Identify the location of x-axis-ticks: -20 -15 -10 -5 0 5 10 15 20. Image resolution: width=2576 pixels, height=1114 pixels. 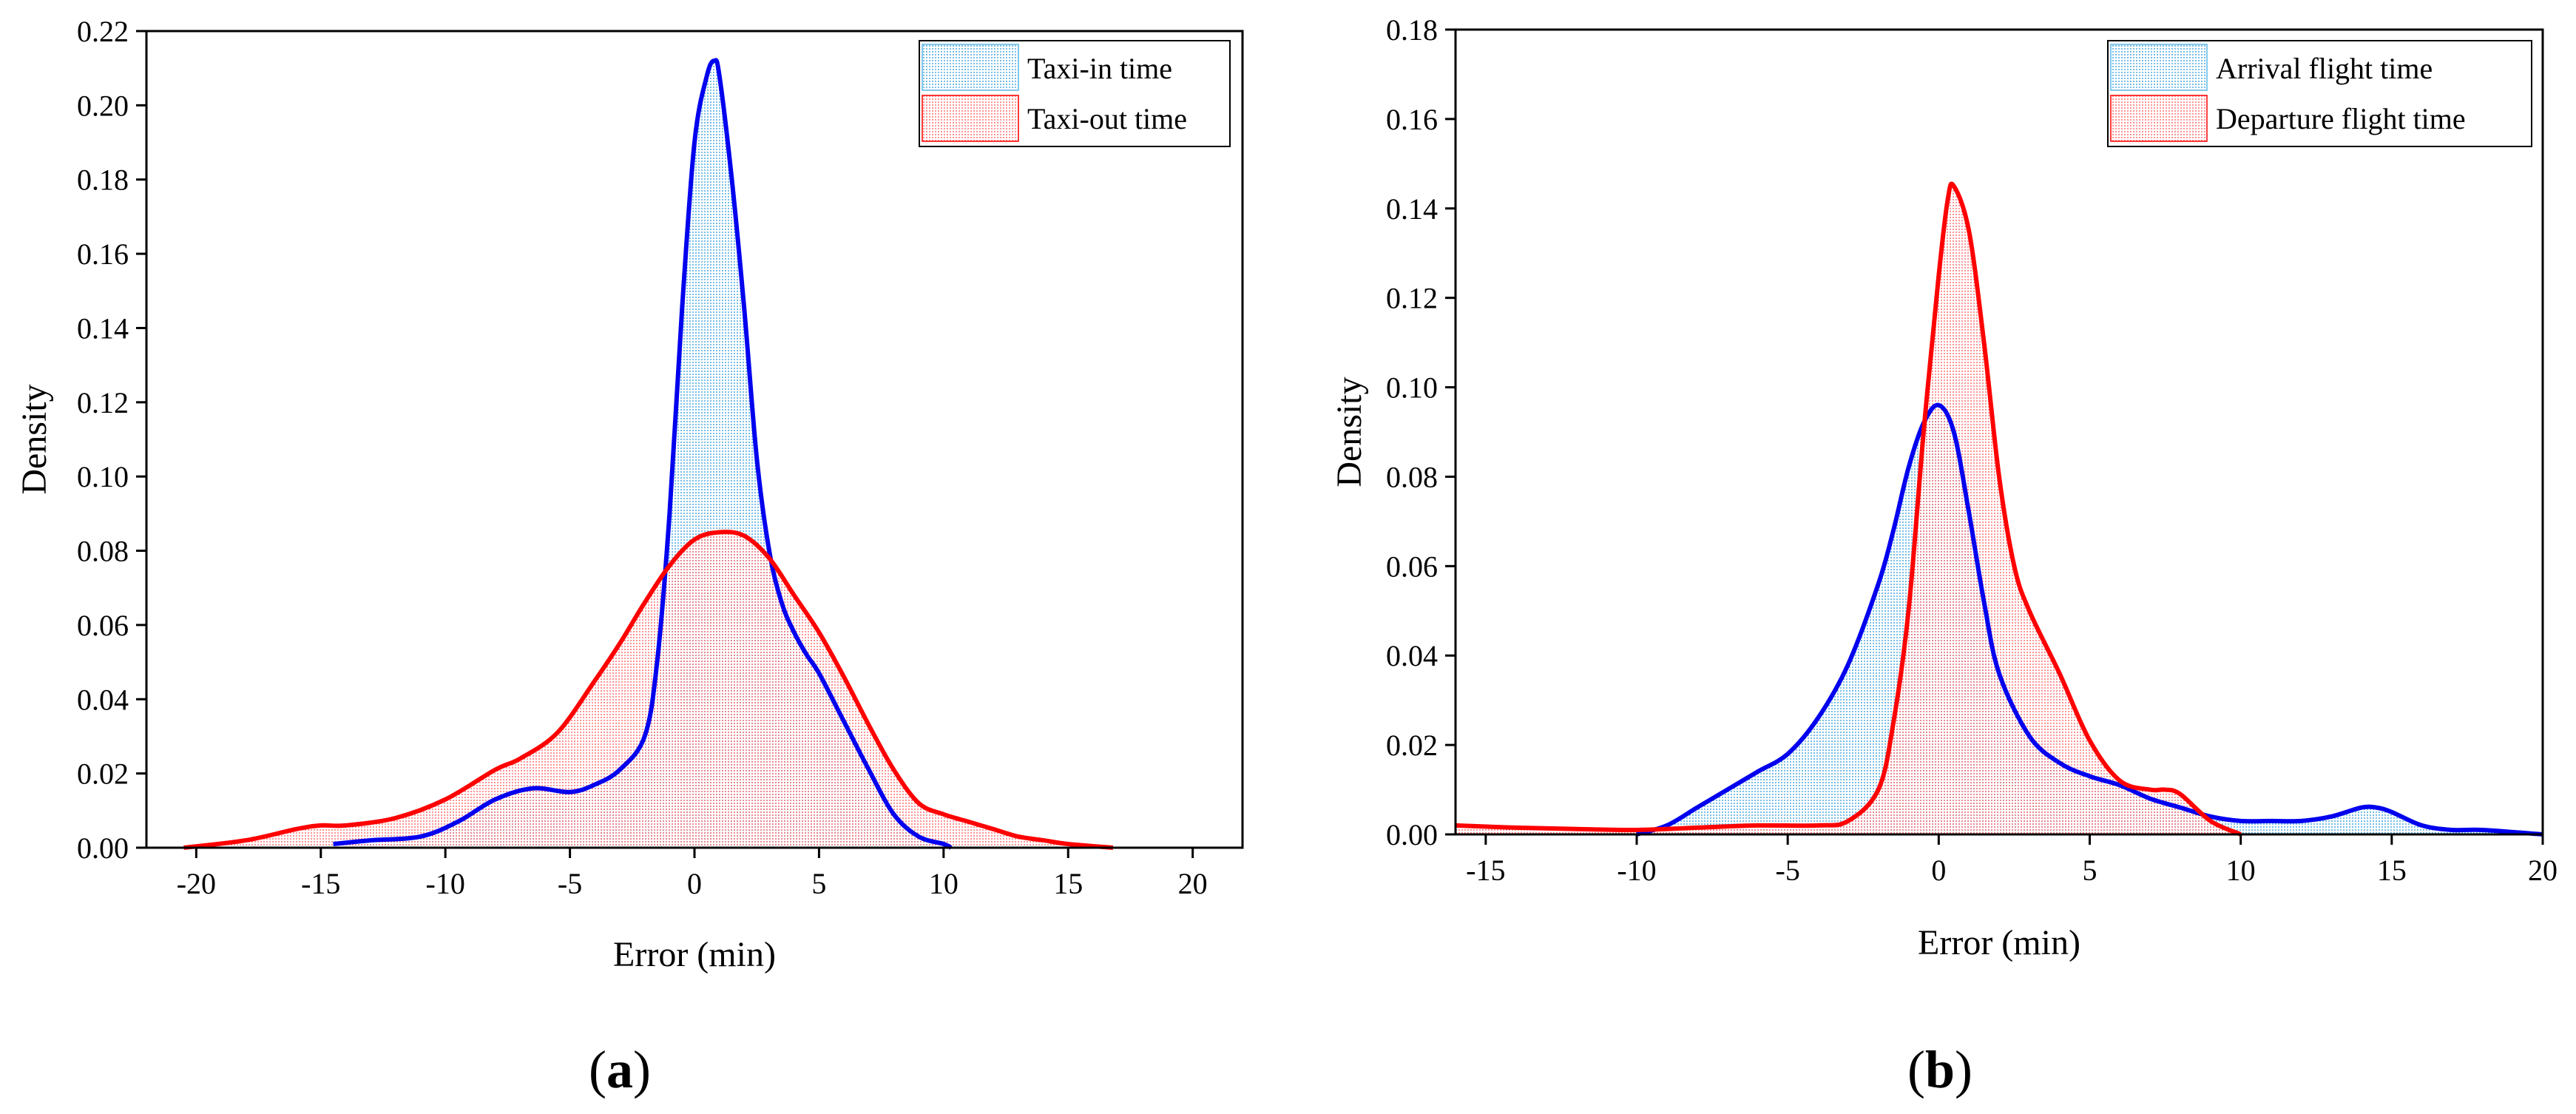
(692, 874).